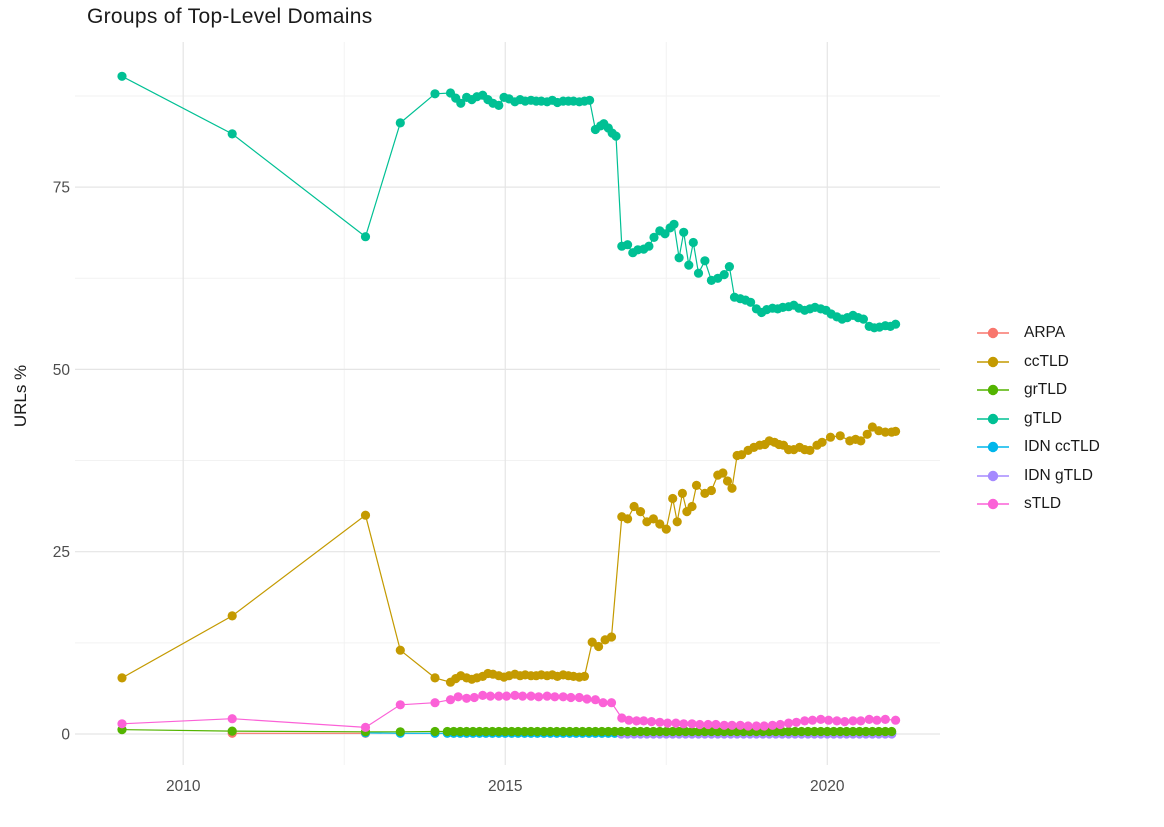 The width and height of the screenshot is (1164, 827). Describe the element at coordinates (827, 786) in the screenshot. I see `x-tick-label: 2020` at that location.